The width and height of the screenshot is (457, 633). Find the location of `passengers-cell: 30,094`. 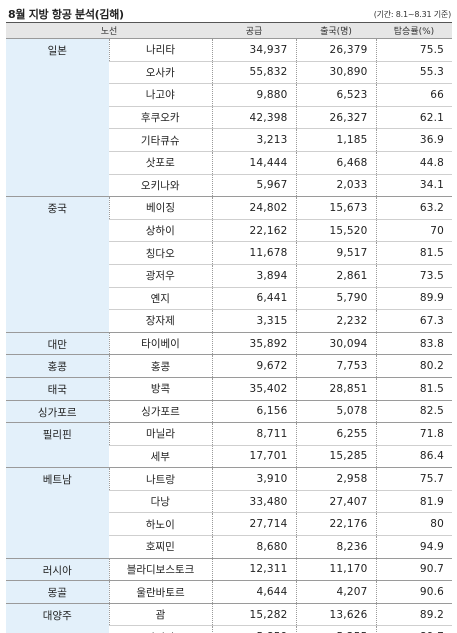

passengers-cell: 30,094 is located at coordinates (335, 344).